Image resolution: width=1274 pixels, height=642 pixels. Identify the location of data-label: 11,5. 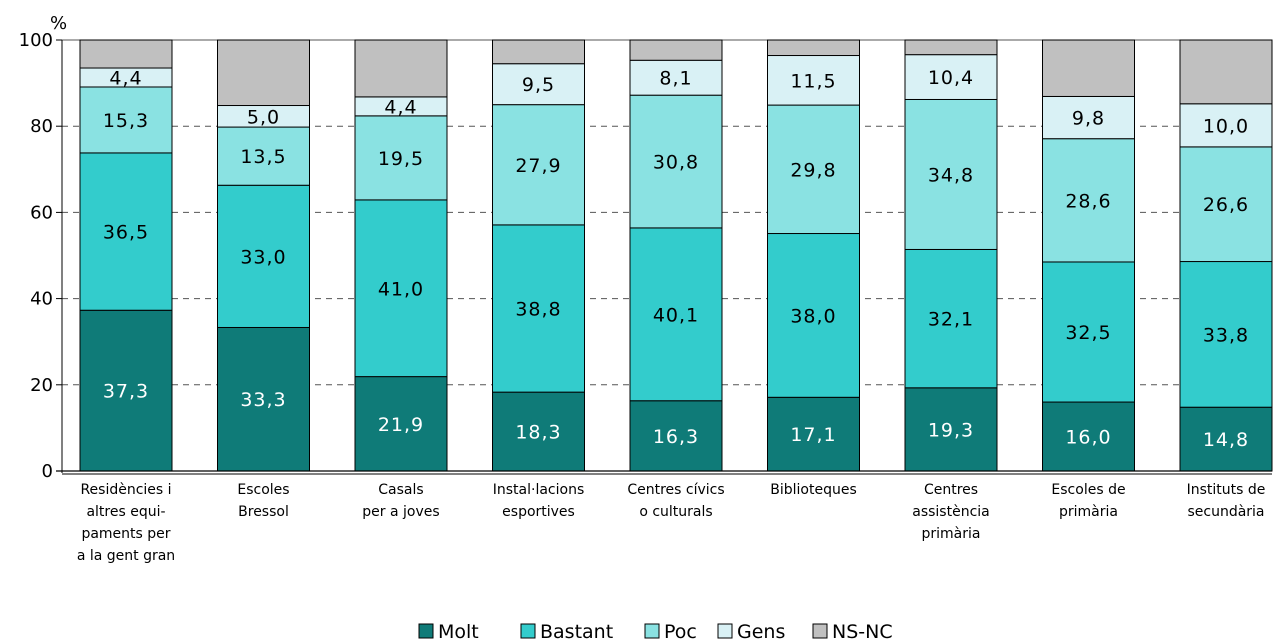
(813, 81).